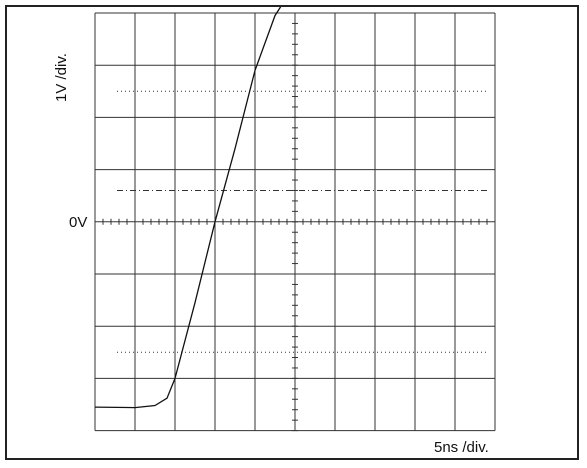  What do you see at coordinates (61, 77) in the screenshot?
I see `y-axis-label: 1V /div.` at bounding box center [61, 77].